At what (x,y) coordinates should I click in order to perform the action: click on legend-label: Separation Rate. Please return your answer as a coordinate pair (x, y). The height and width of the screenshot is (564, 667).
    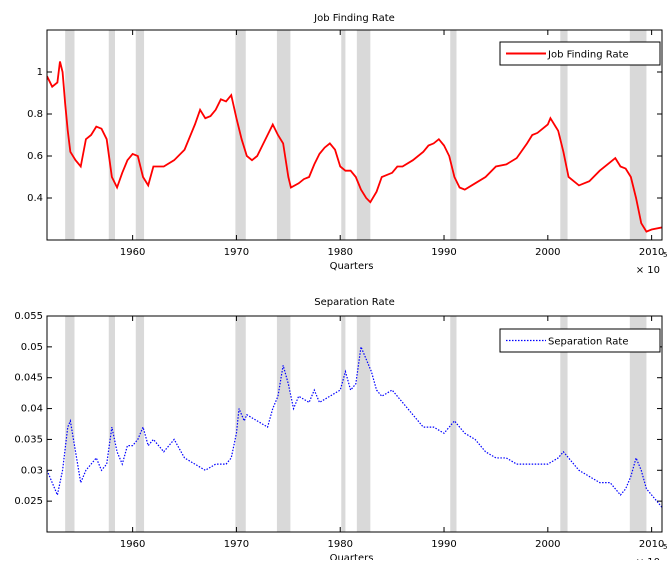
    Looking at the image, I should click on (588, 342).